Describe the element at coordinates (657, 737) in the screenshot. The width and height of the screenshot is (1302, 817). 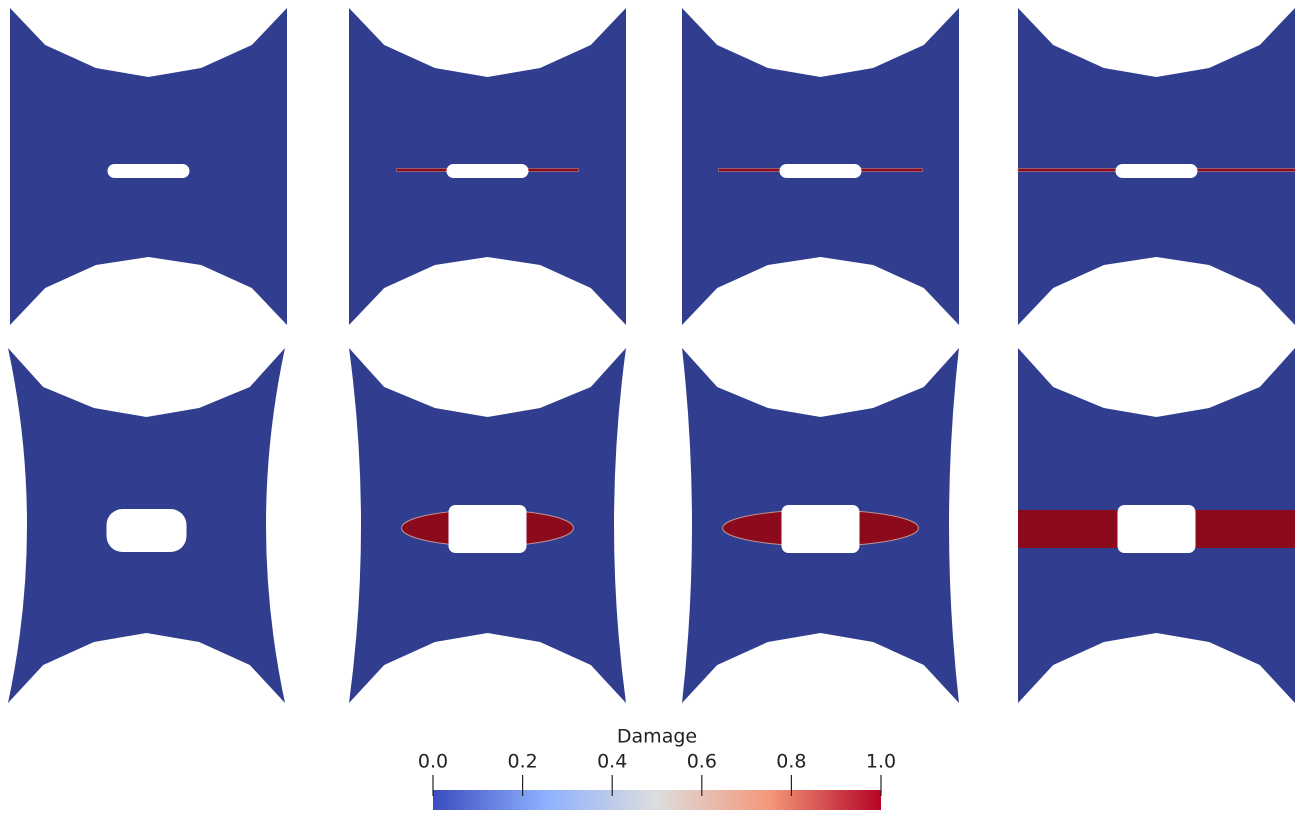
I see `colorbar-title: Damage` at that location.